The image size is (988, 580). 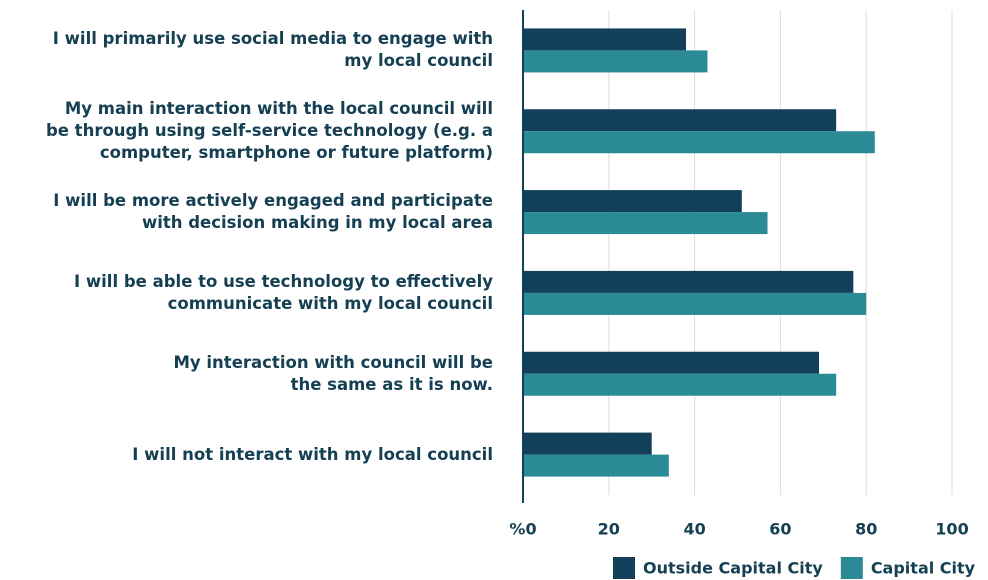 What do you see at coordinates (694, 529) in the screenshot?
I see `x-tick-label: 40` at bounding box center [694, 529].